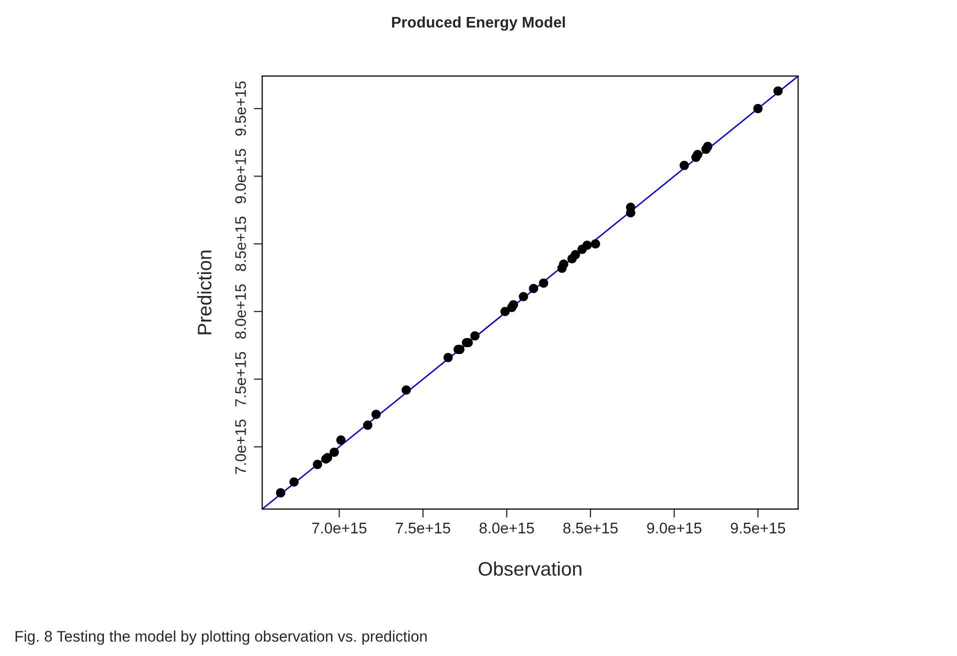 The height and width of the screenshot is (656, 957). I want to click on x-tick-label: 7.5e+15, so click(423, 528).